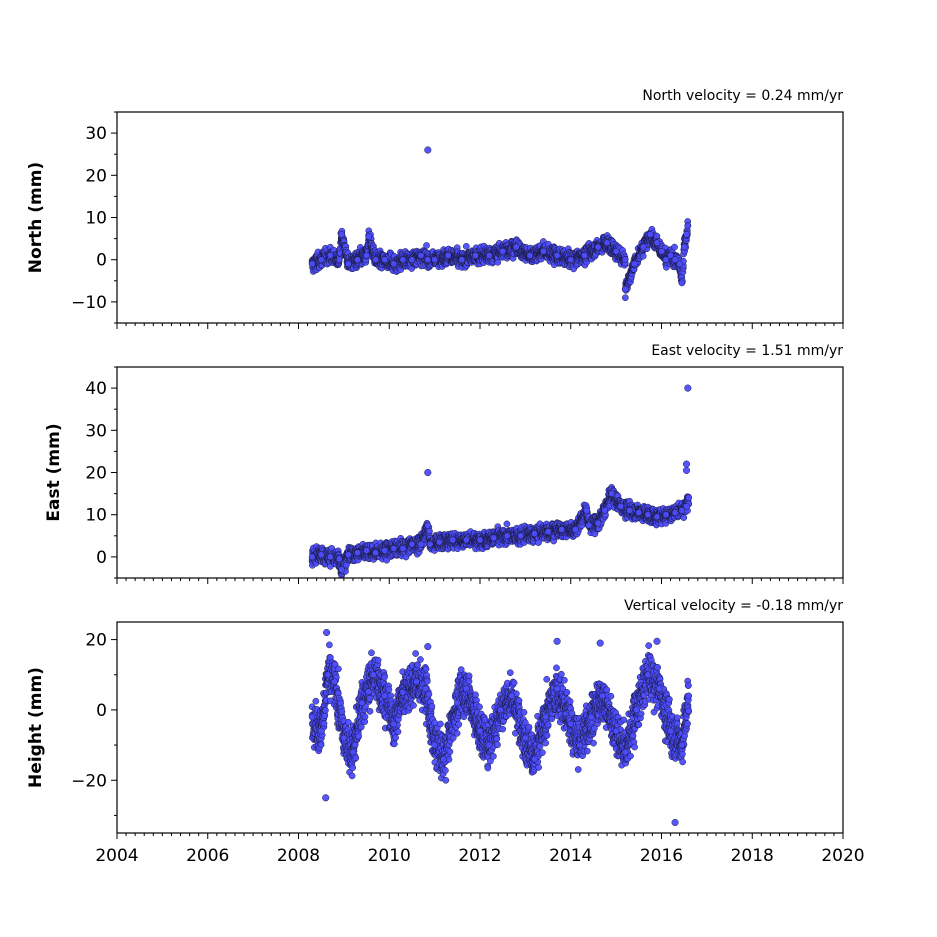 This screenshot has height=937, width=937. Describe the element at coordinates (500, 224) in the screenshot. I see `north-data-points` at that location.